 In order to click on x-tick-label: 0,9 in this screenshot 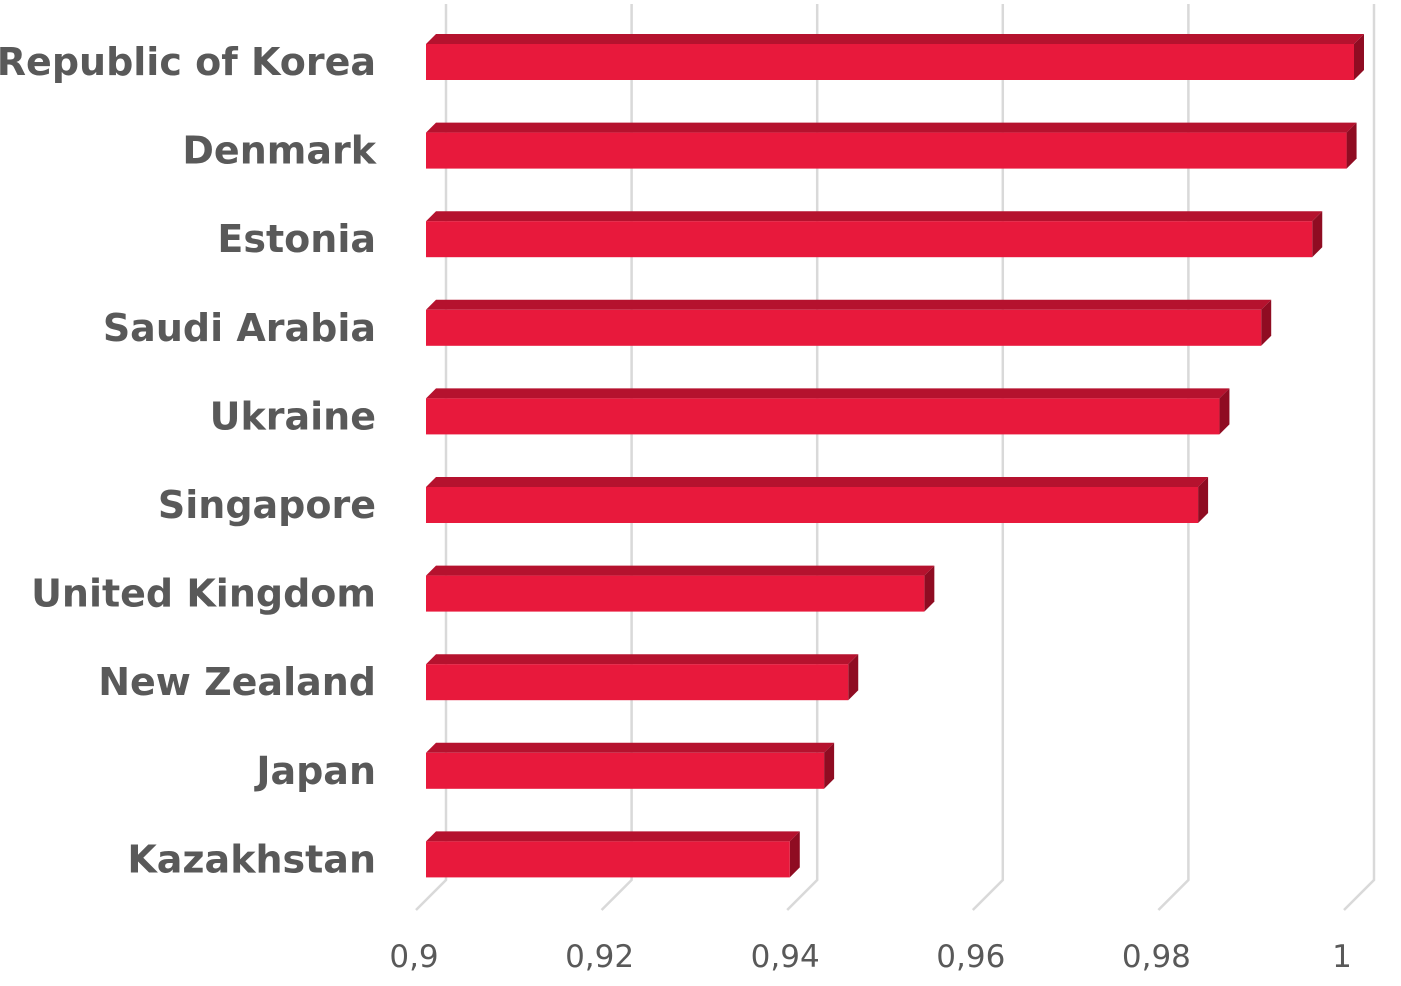, I will do `click(413, 957)`.